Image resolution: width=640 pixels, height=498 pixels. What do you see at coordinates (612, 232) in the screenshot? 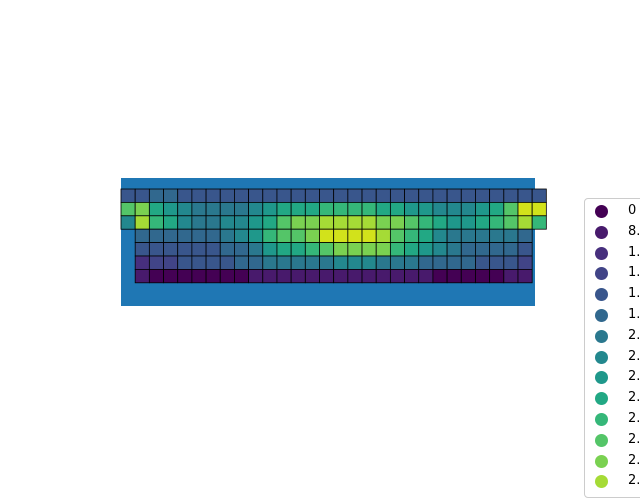
I see `legend-item: 8.` at bounding box center [612, 232].